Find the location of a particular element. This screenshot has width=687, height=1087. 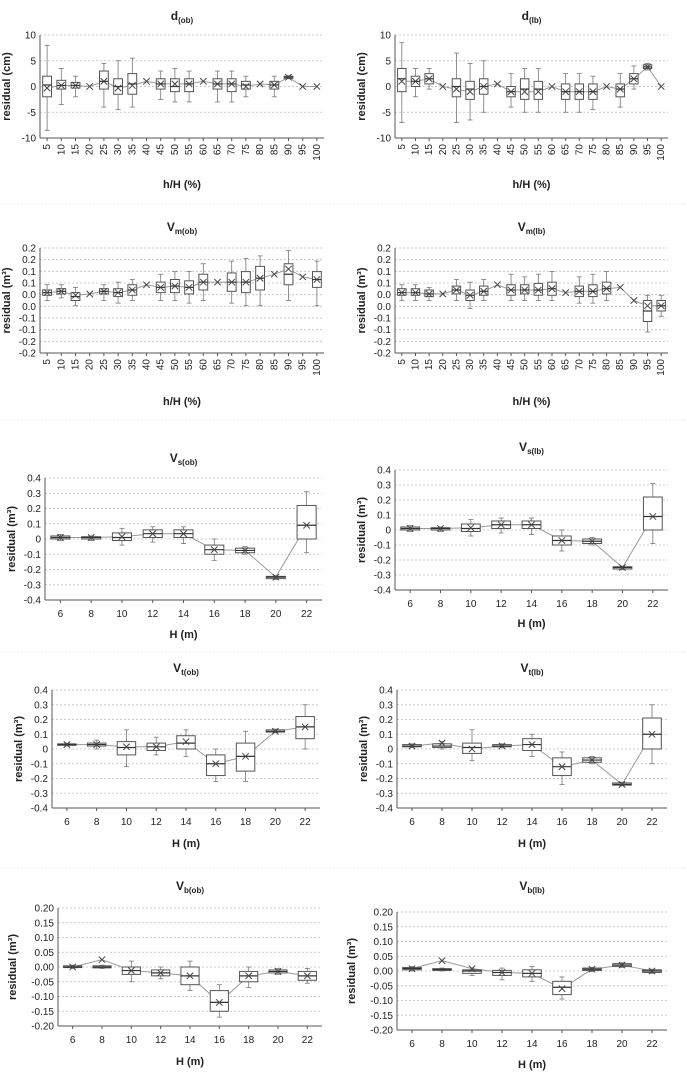

x-tick-label: 80 is located at coordinates (607, 365).